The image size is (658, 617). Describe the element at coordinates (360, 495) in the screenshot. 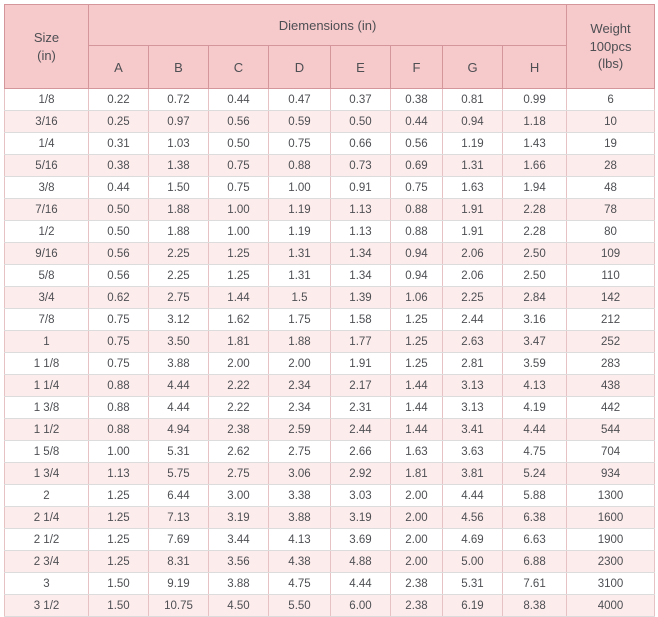

I see `dimension-cell: 3.03` at that location.